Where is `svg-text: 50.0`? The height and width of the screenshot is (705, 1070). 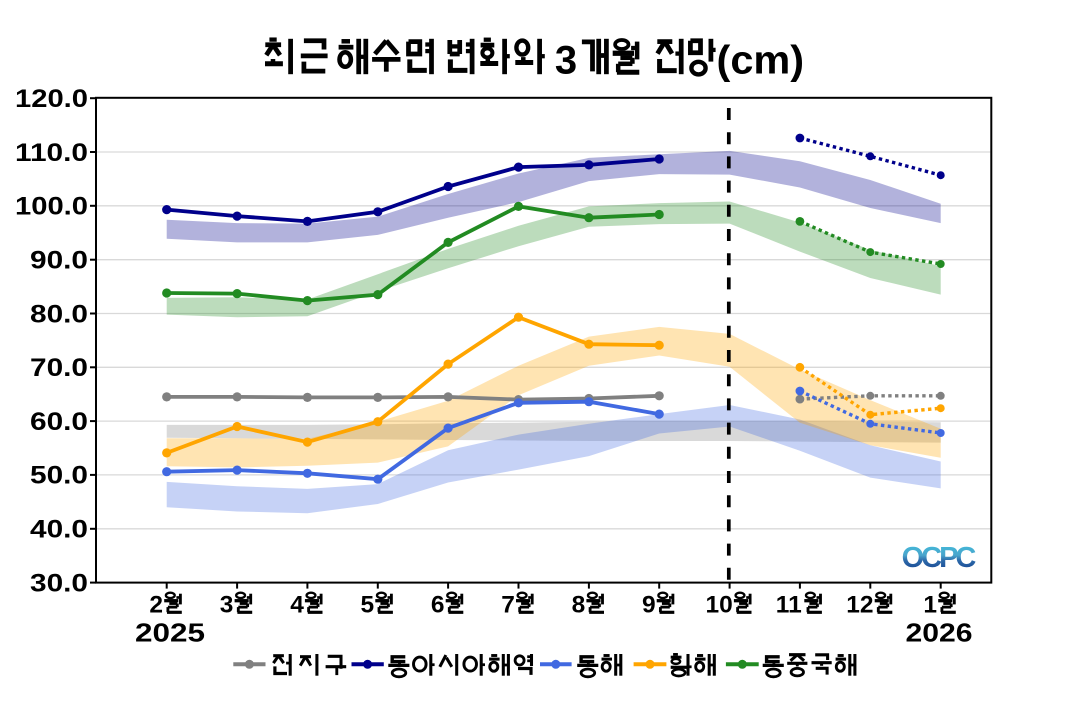 svg-text: 50.0 is located at coordinates (59, 476).